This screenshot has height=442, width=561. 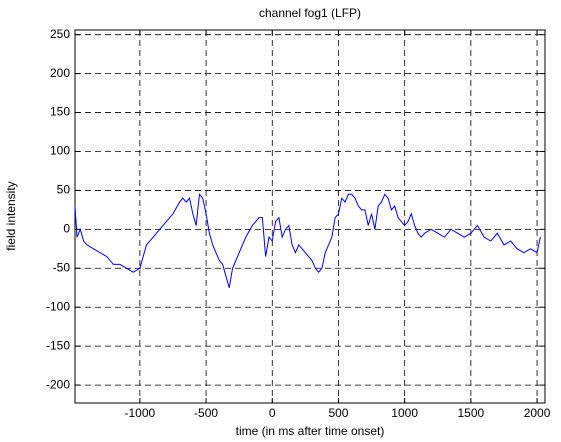 I want to click on x-tick-label: 1500, so click(x=471, y=413).